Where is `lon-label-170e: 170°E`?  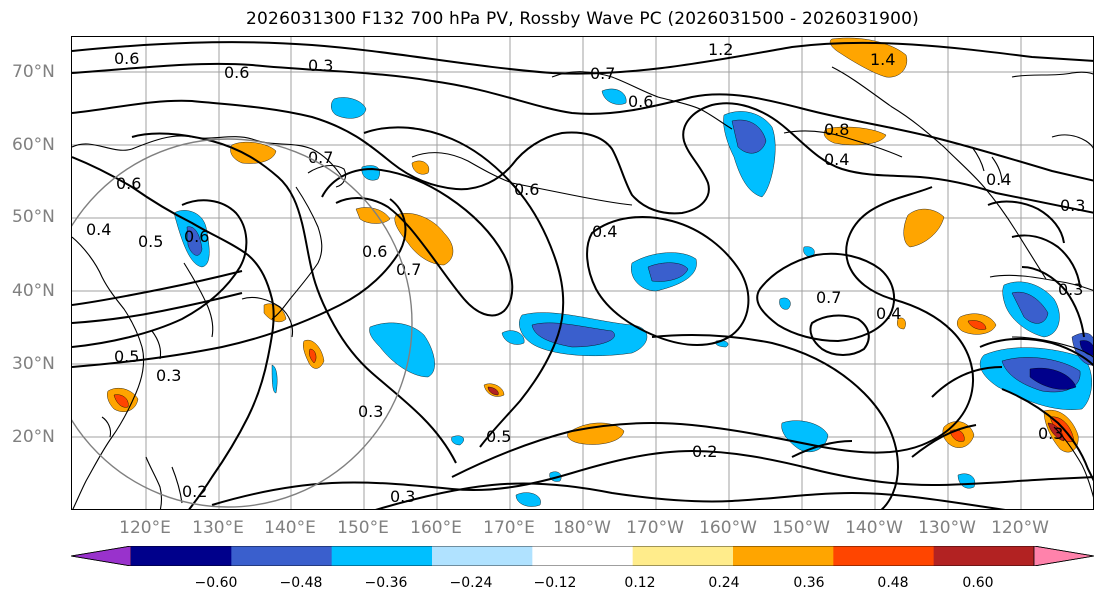 lon-label-170e: 170°E is located at coordinates (509, 528).